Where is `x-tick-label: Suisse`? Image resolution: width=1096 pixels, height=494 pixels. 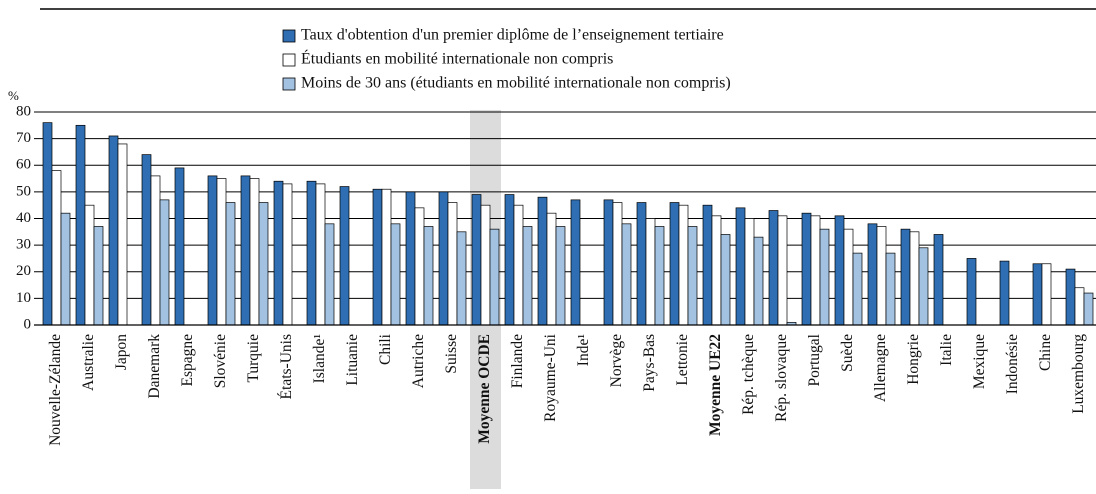 x-tick-label: Suisse is located at coordinates (451, 354).